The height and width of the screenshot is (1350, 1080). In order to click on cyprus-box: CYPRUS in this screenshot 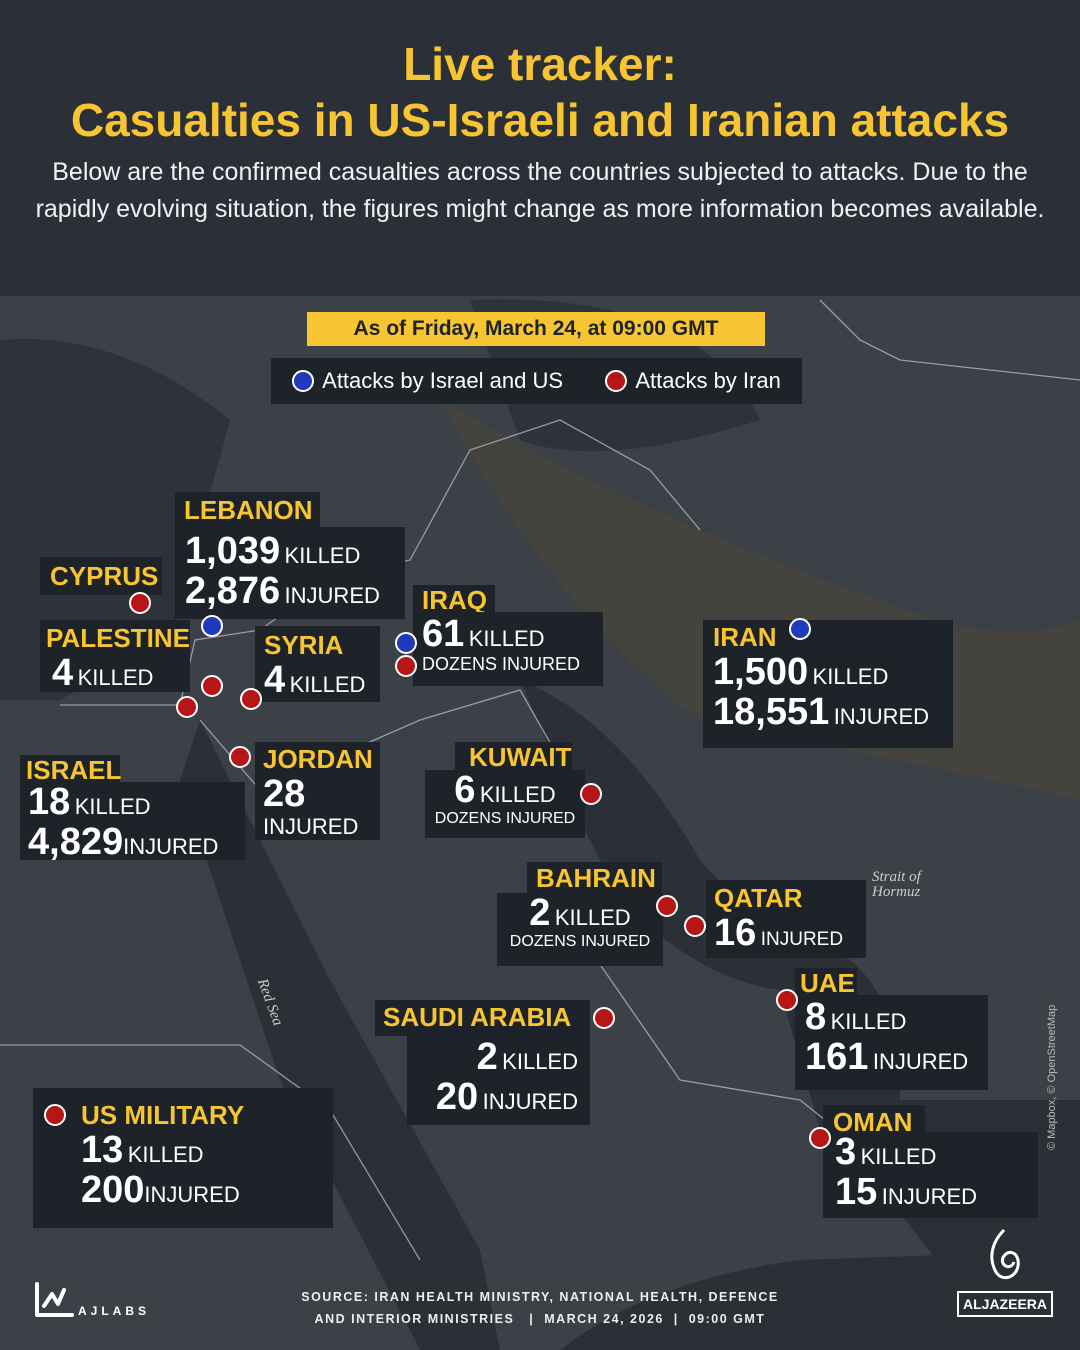, I will do `click(101, 576)`.